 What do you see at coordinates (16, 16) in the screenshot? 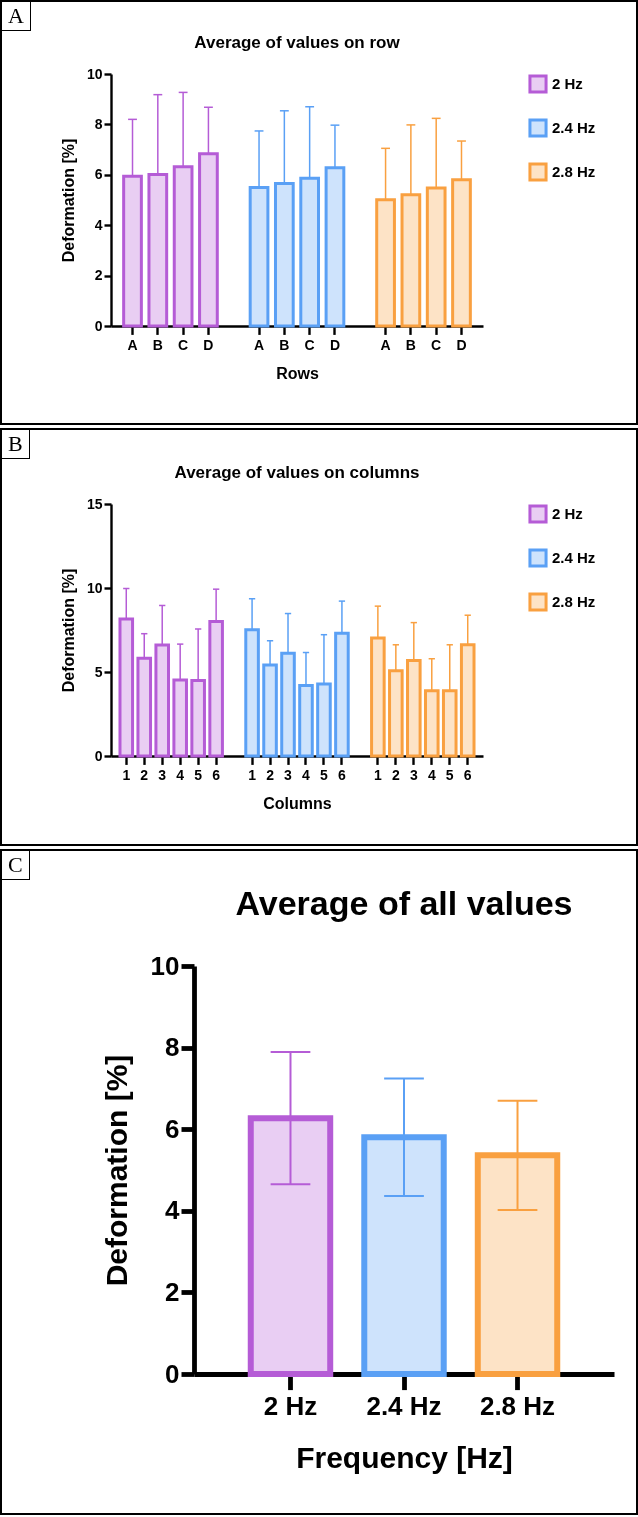
I see `text: A` at bounding box center [16, 16].